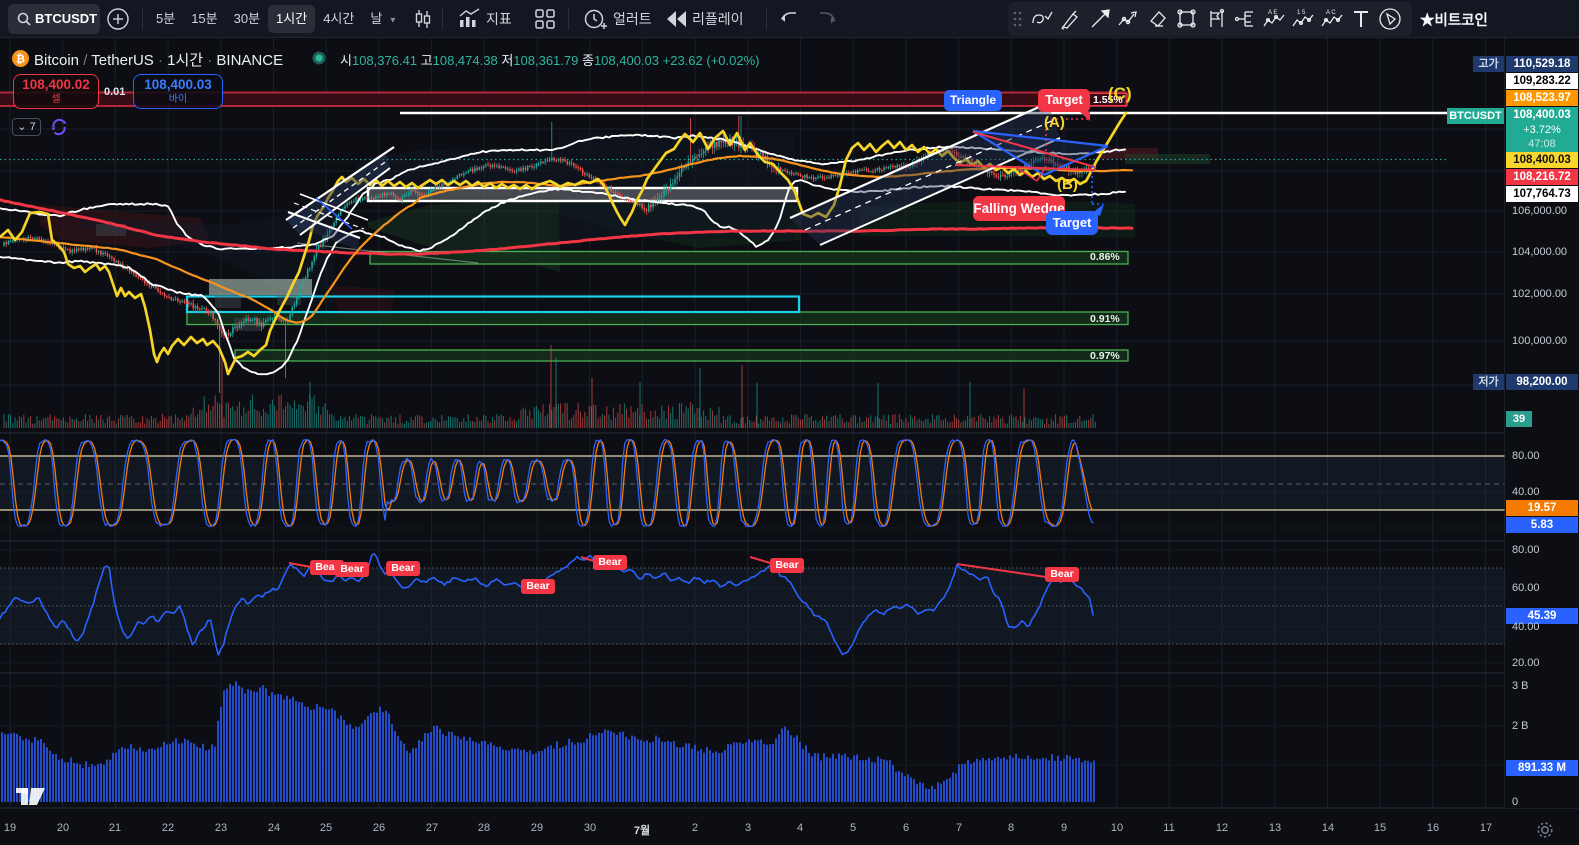  Describe the element at coordinates (1272, 13) in the screenshot. I see `svg-text: A E` at that location.